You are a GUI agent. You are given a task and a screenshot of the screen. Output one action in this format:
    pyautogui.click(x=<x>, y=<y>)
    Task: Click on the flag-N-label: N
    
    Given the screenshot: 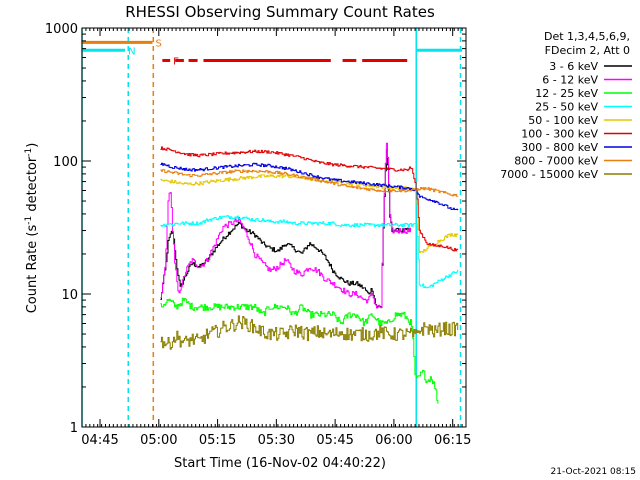 What is the action you would take?
    pyautogui.click(x=131, y=51)
    